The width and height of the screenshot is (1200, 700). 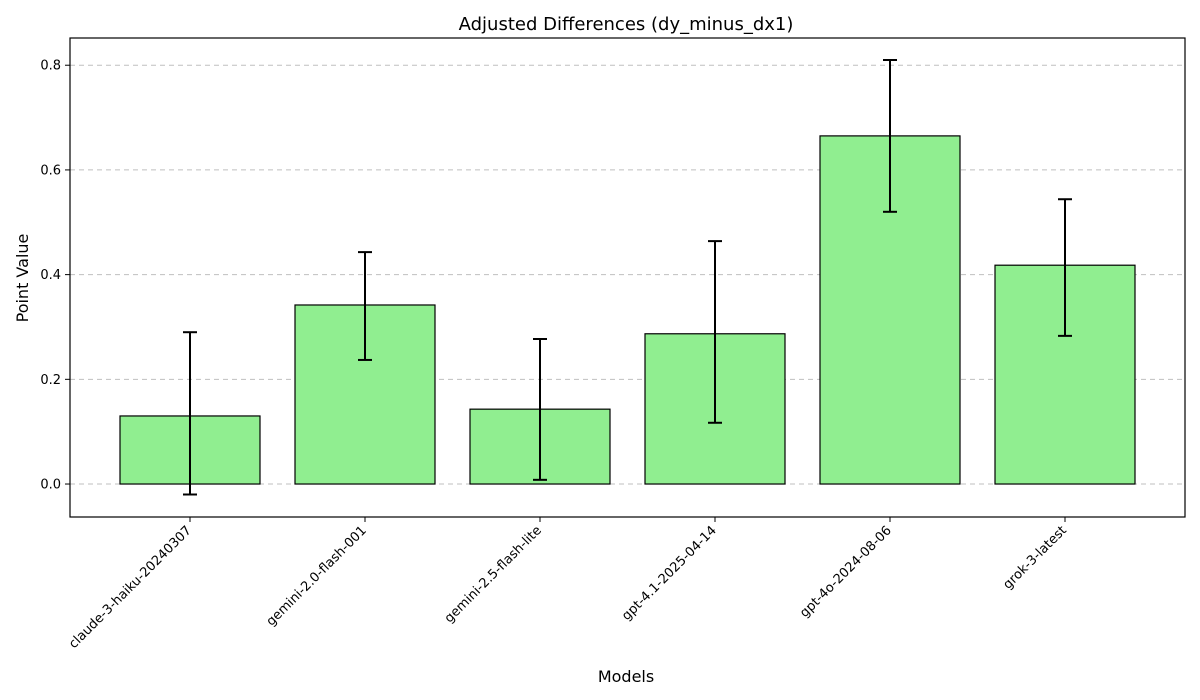 What do you see at coordinates (846, 572) in the screenshot?
I see `x-tick-label: gpt-4o-2024-08-06` at bounding box center [846, 572].